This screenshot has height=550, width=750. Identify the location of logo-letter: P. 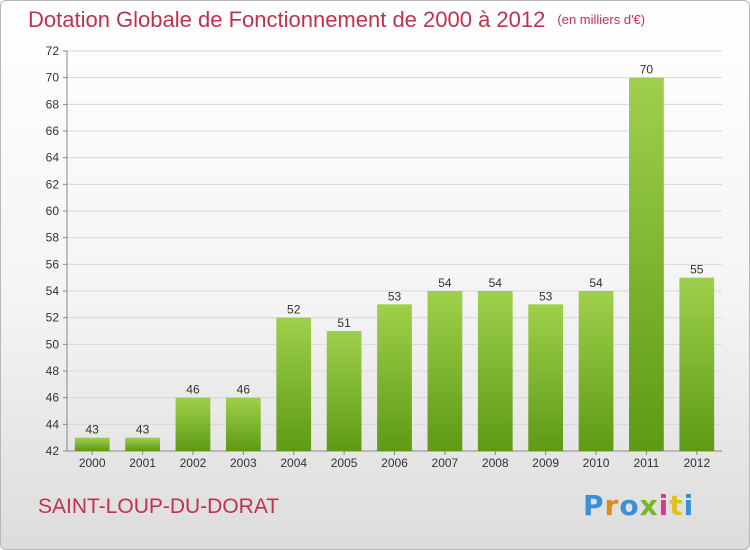
(594, 505).